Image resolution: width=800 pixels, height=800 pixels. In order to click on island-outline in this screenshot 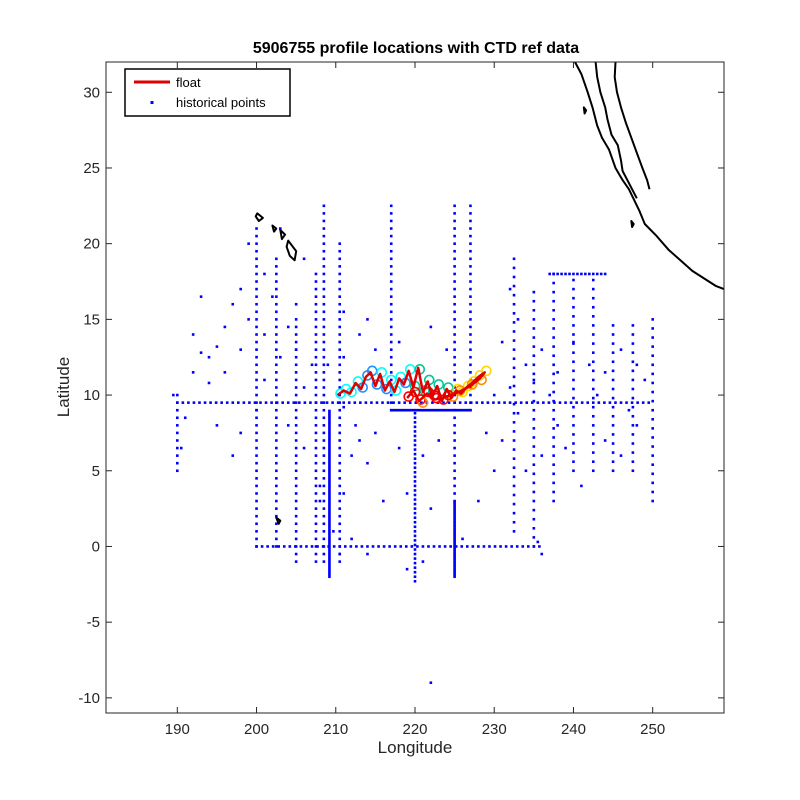, I will do `click(259, 217)`.